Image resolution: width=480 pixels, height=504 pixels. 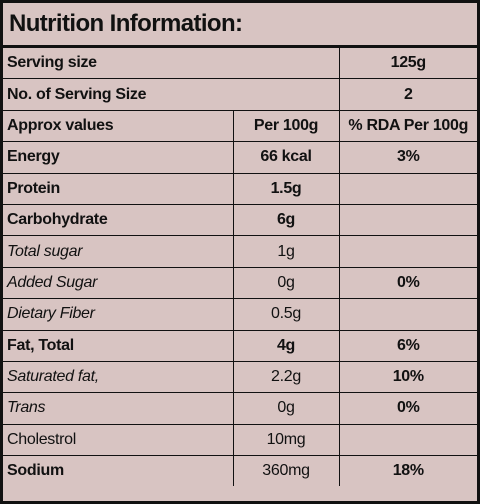 I want to click on value: 4g, so click(x=286, y=345).